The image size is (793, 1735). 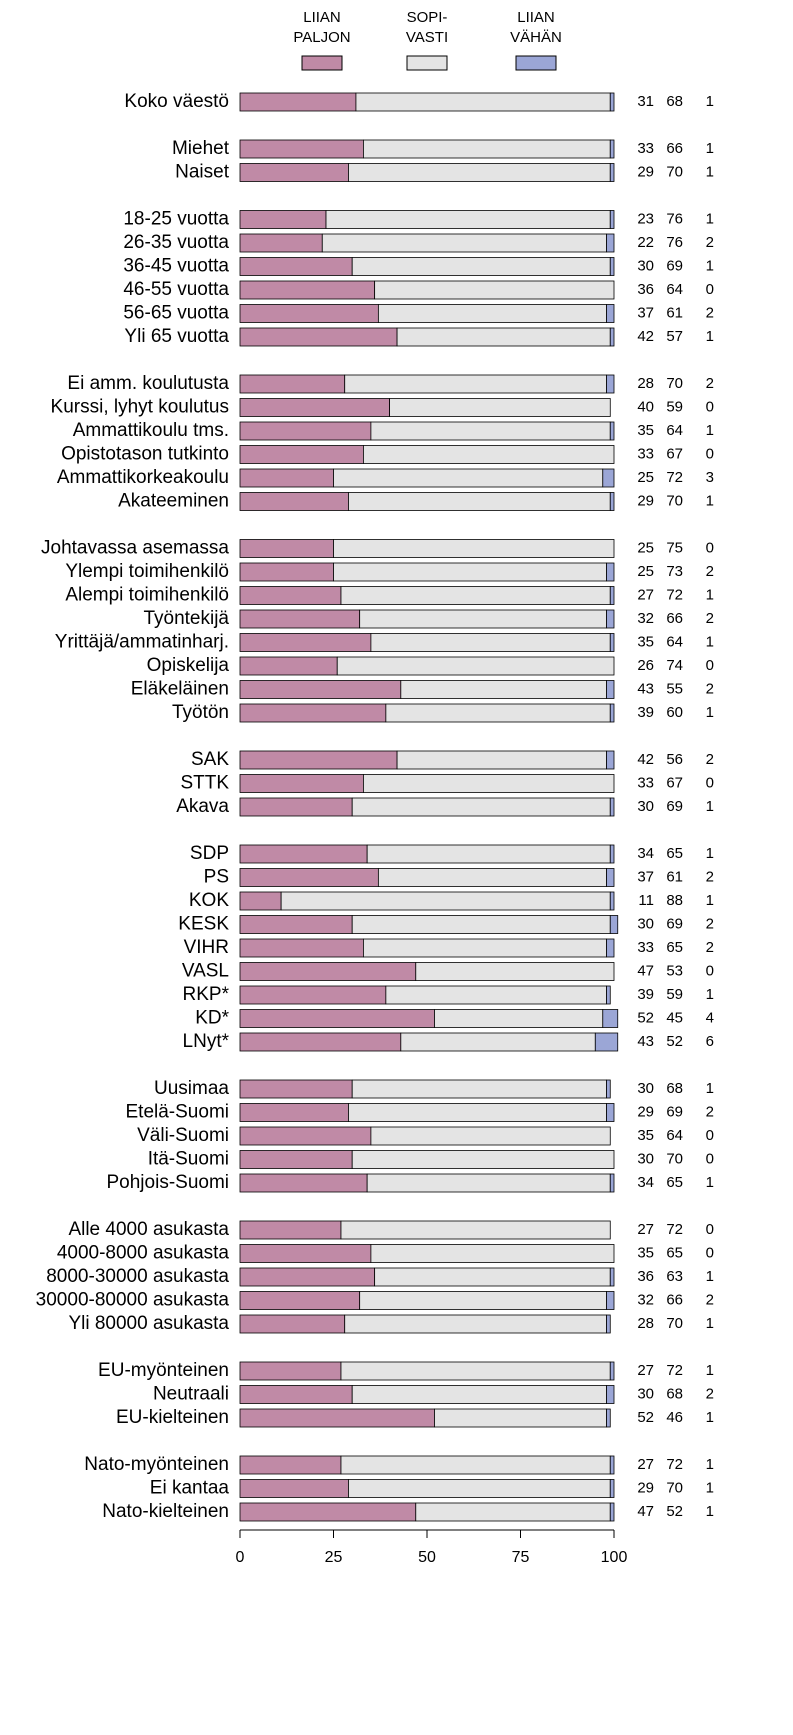 What do you see at coordinates (645, 1252) in the screenshot?
I see `value-label: 35` at bounding box center [645, 1252].